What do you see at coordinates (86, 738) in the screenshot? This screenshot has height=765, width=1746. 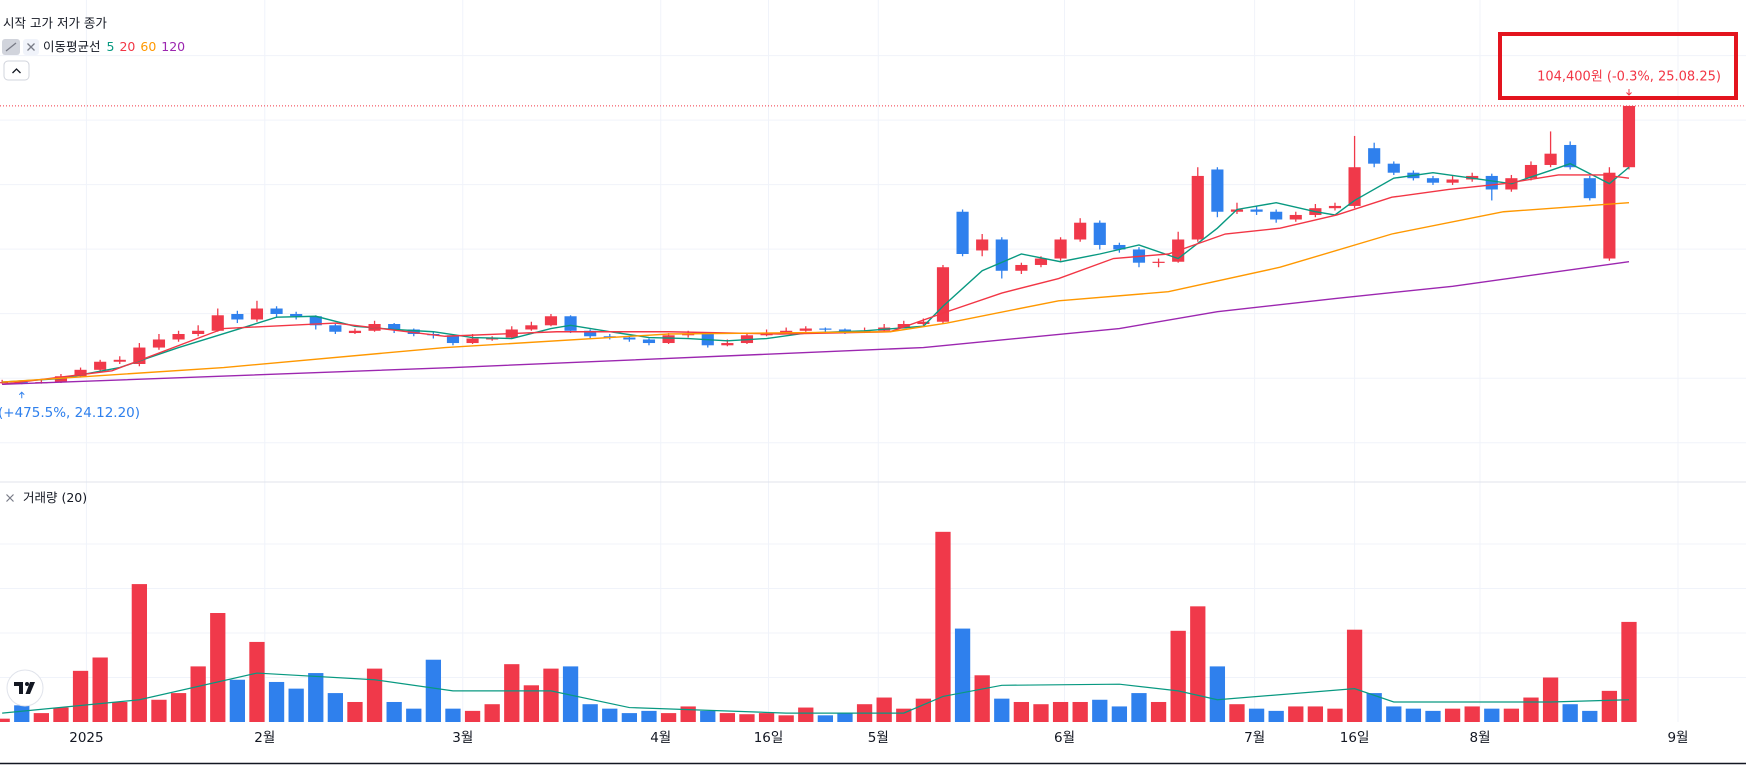 I see `x-tick-label: 2025` at bounding box center [86, 738].